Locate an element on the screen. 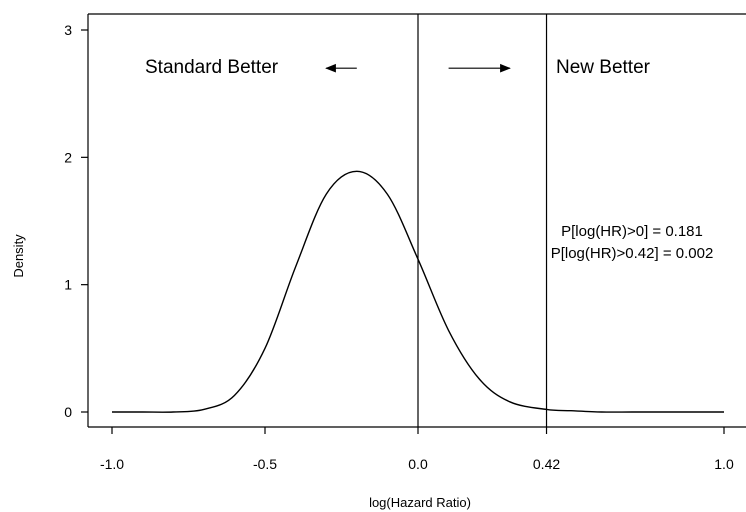 This screenshot has height=512, width=746. x-tick-label: 1.0 is located at coordinates (724, 464).